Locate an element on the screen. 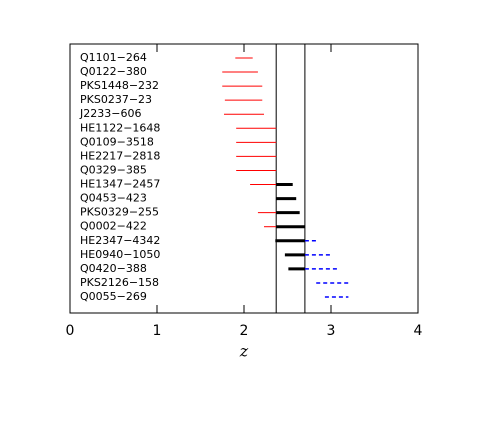 This screenshot has width=491, height=446. category-label: HE1347−2457 is located at coordinates (120, 184).